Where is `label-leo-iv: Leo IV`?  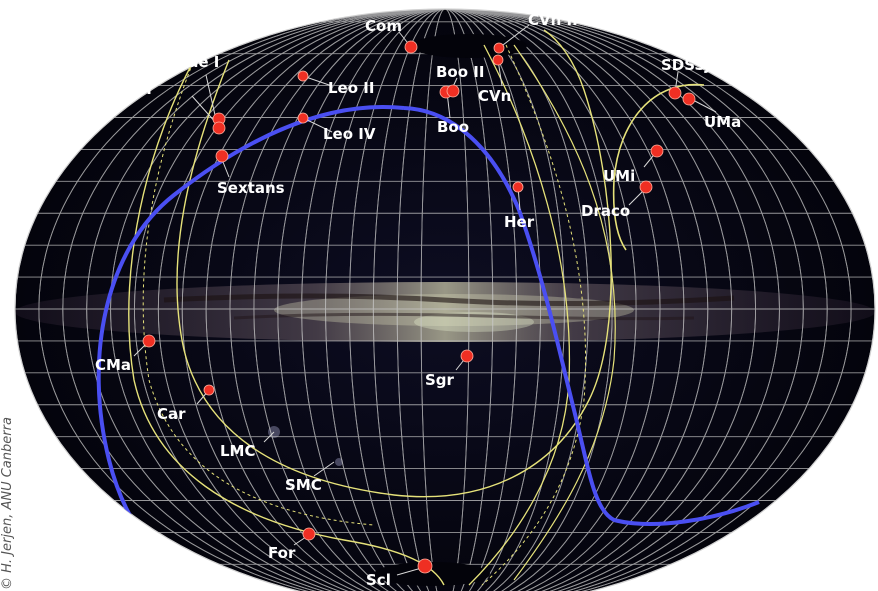 label-leo-iv: Leo IV is located at coordinates (349, 134).